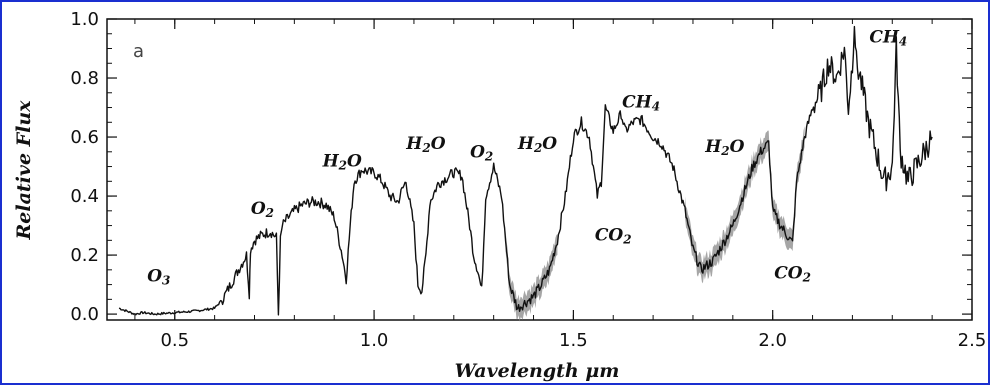  I want to click on y-tick-label: 0.8, so click(84, 78).